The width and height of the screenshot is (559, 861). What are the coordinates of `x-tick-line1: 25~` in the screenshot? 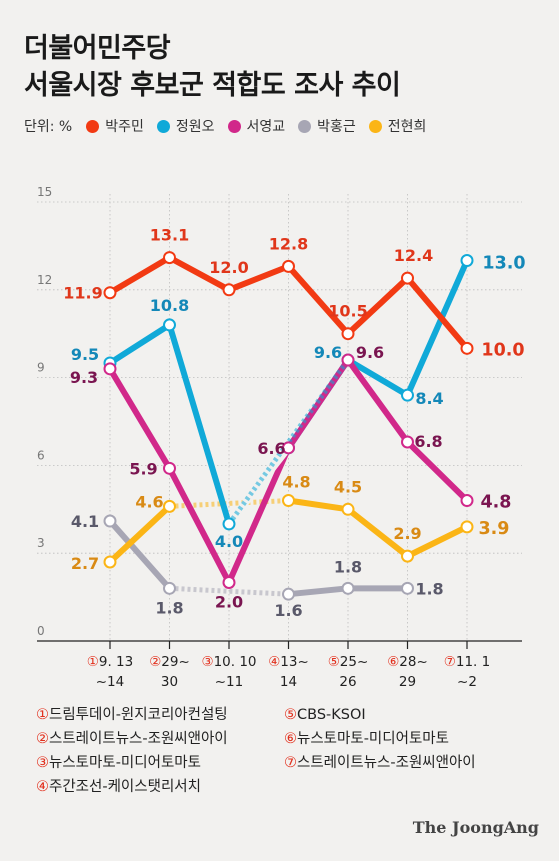 It's located at (354, 662).